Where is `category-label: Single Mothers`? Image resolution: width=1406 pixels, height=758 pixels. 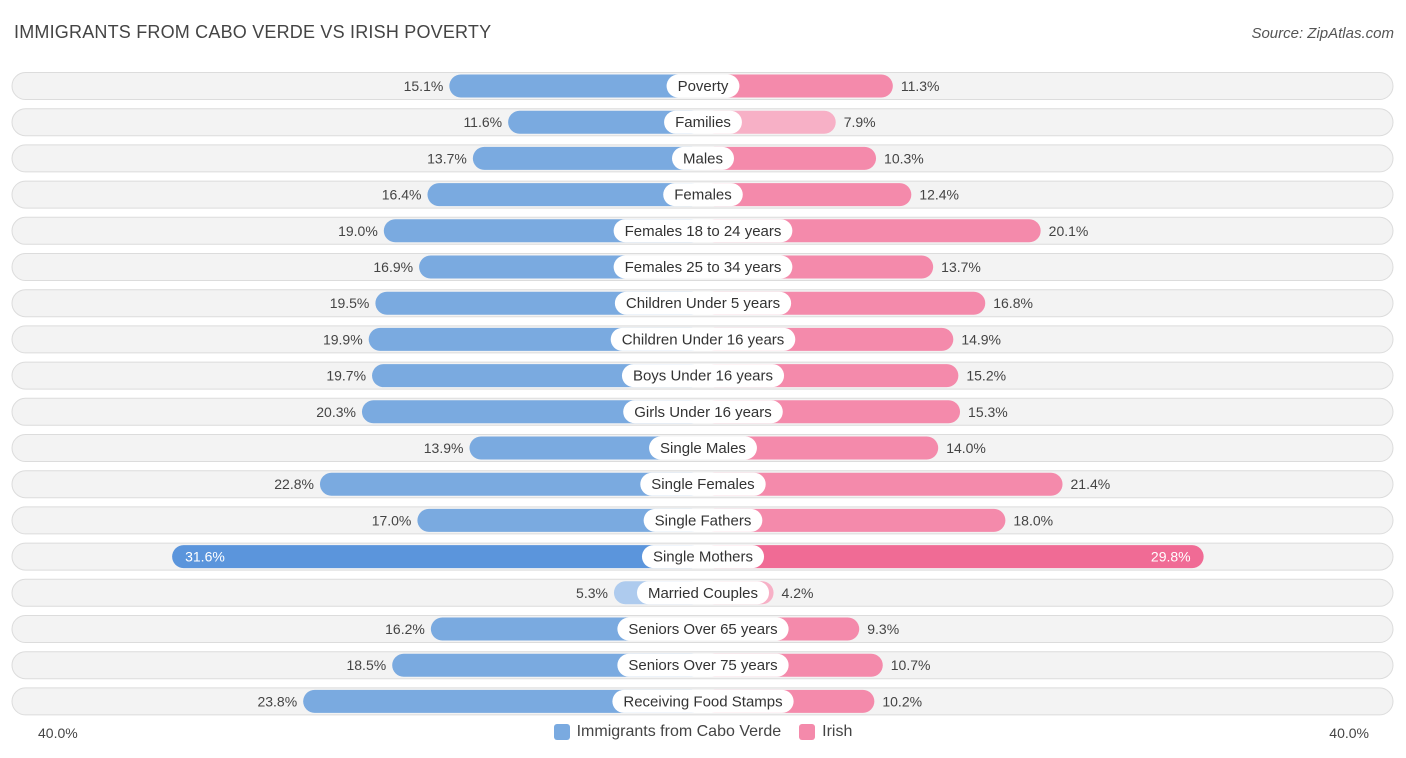 category-label: Single Mothers is located at coordinates (703, 557).